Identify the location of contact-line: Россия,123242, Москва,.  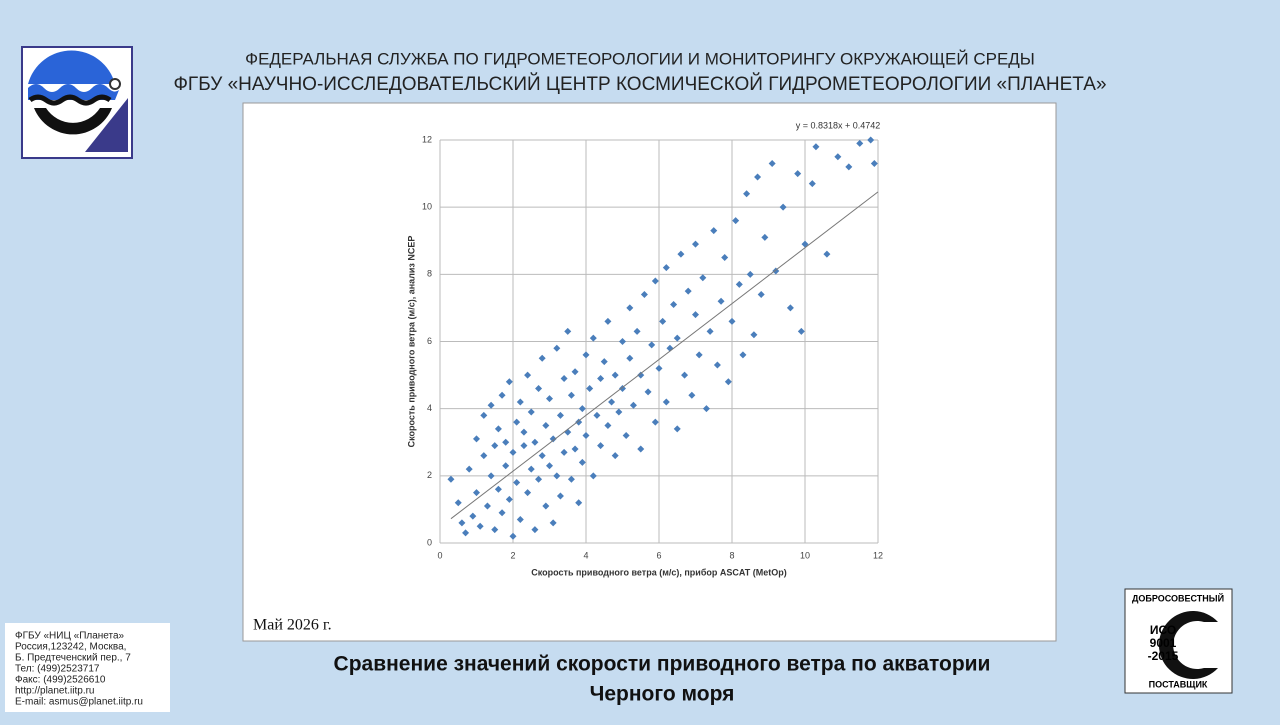
(70, 647).